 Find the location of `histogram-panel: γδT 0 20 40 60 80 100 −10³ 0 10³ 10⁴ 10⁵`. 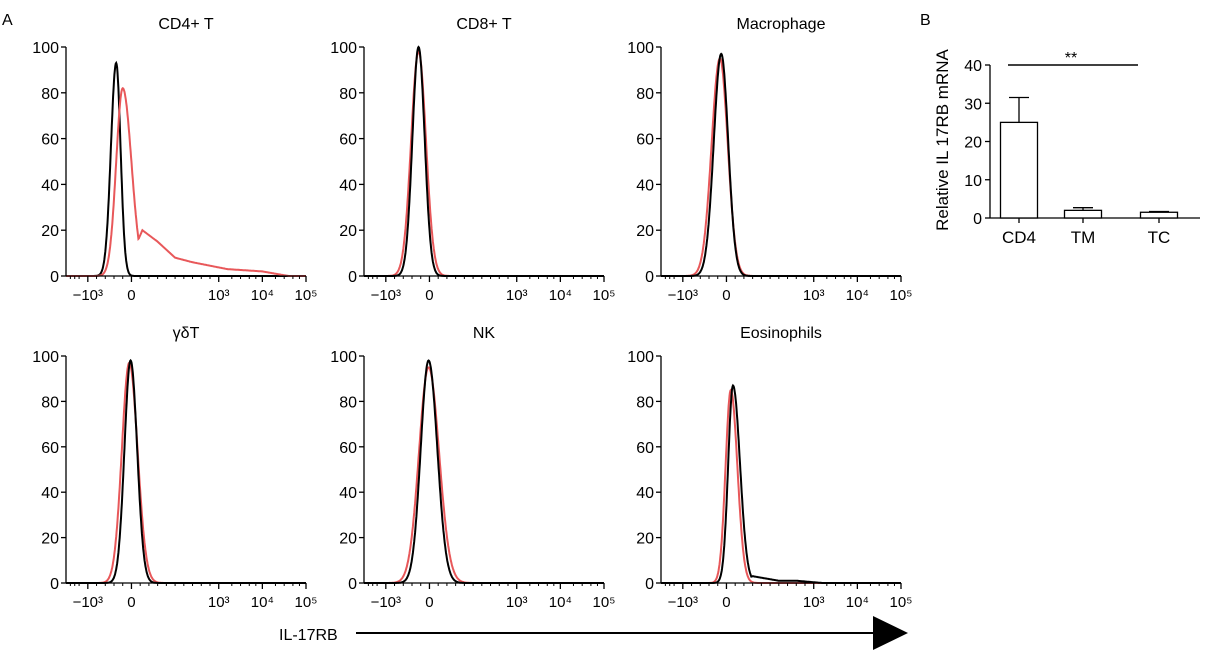

histogram-panel: γδT 0 20 40 60 80 100 −10³ 0 10³ 10⁴ 10⁵ is located at coordinates (174, 468).